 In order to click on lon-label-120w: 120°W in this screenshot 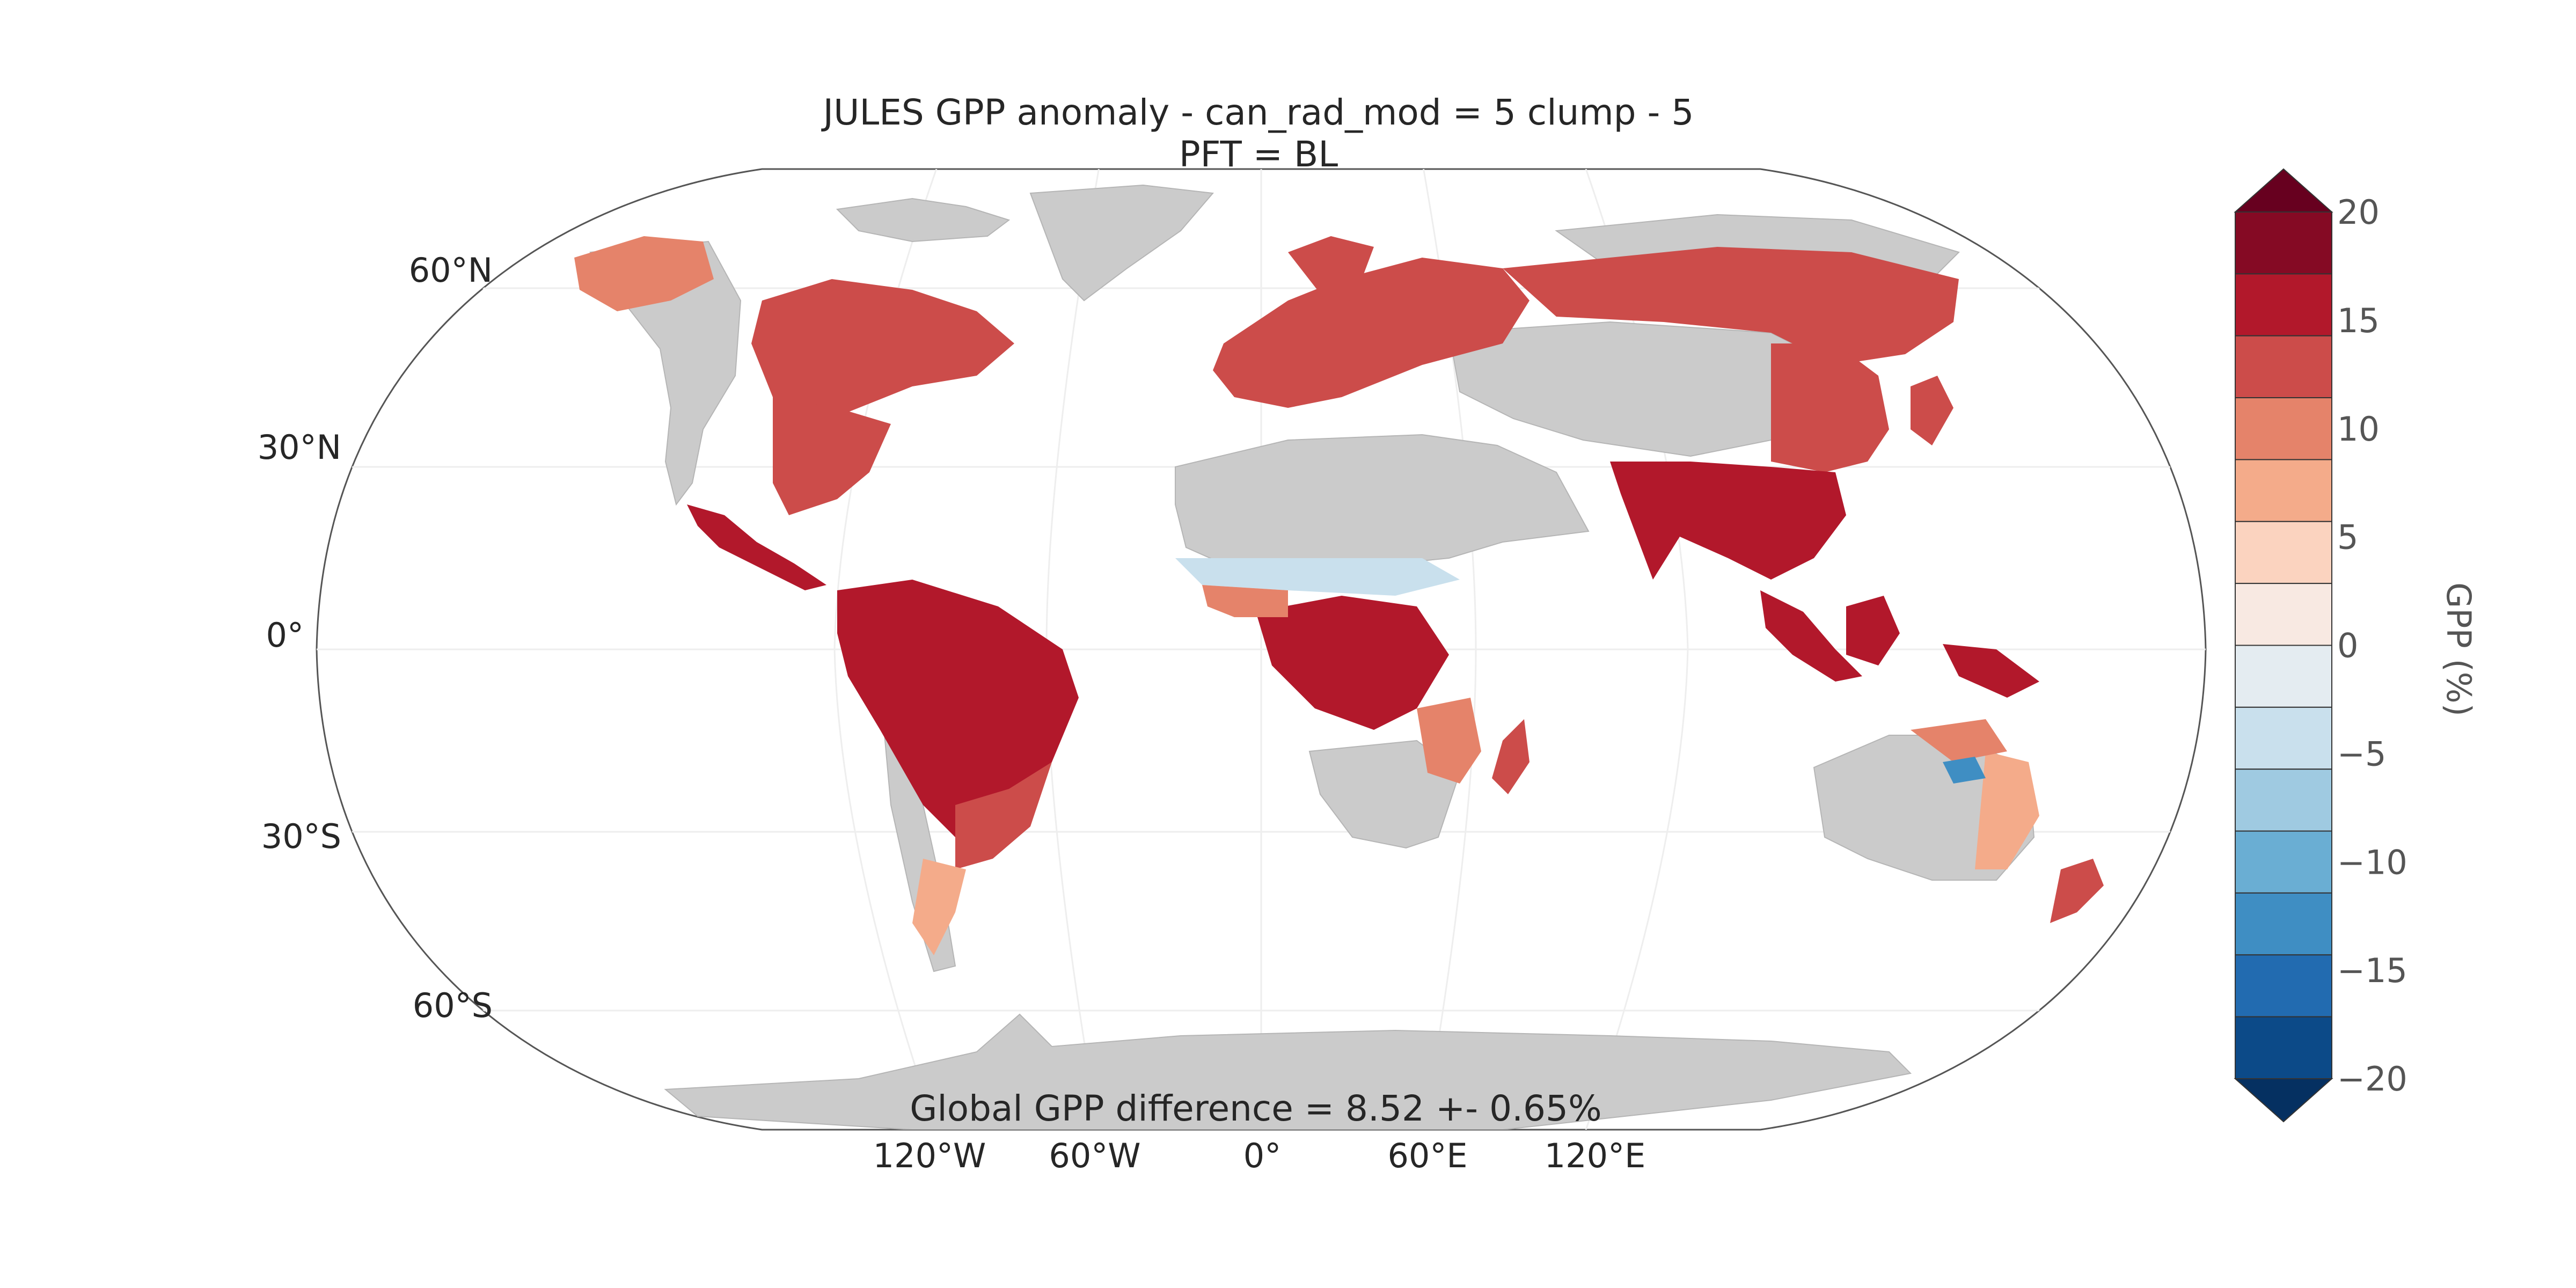, I will do `click(929, 1155)`.